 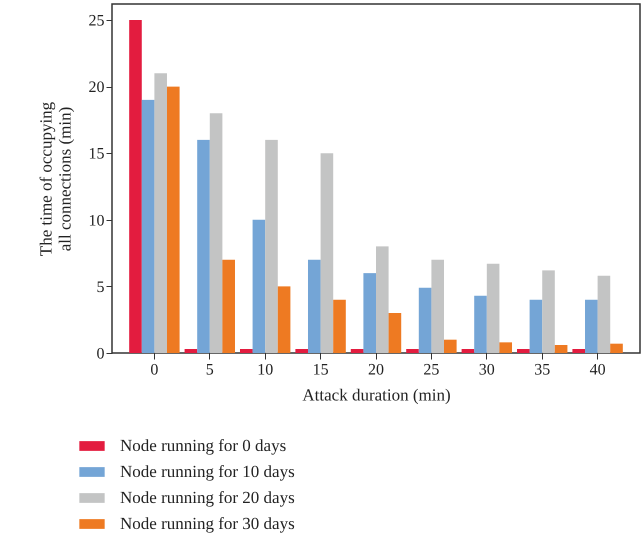 What do you see at coordinates (542, 370) in the screenshot?
I see `x-tick-label: 35` at bounding box center [542, 370].